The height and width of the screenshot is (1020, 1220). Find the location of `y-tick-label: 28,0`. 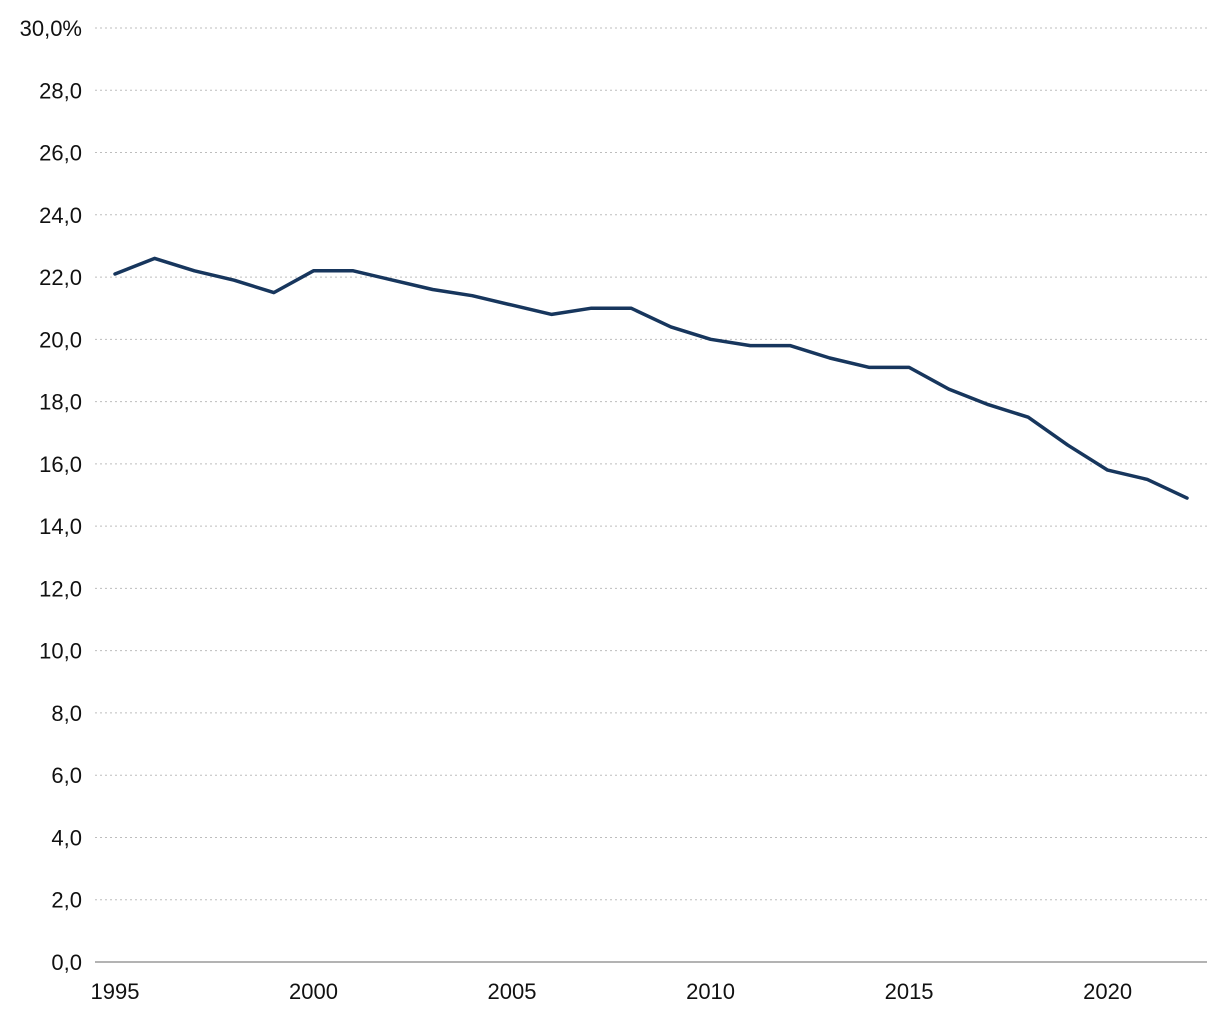

y-tick-label: 28,0 is located at coordinates (60, 90).